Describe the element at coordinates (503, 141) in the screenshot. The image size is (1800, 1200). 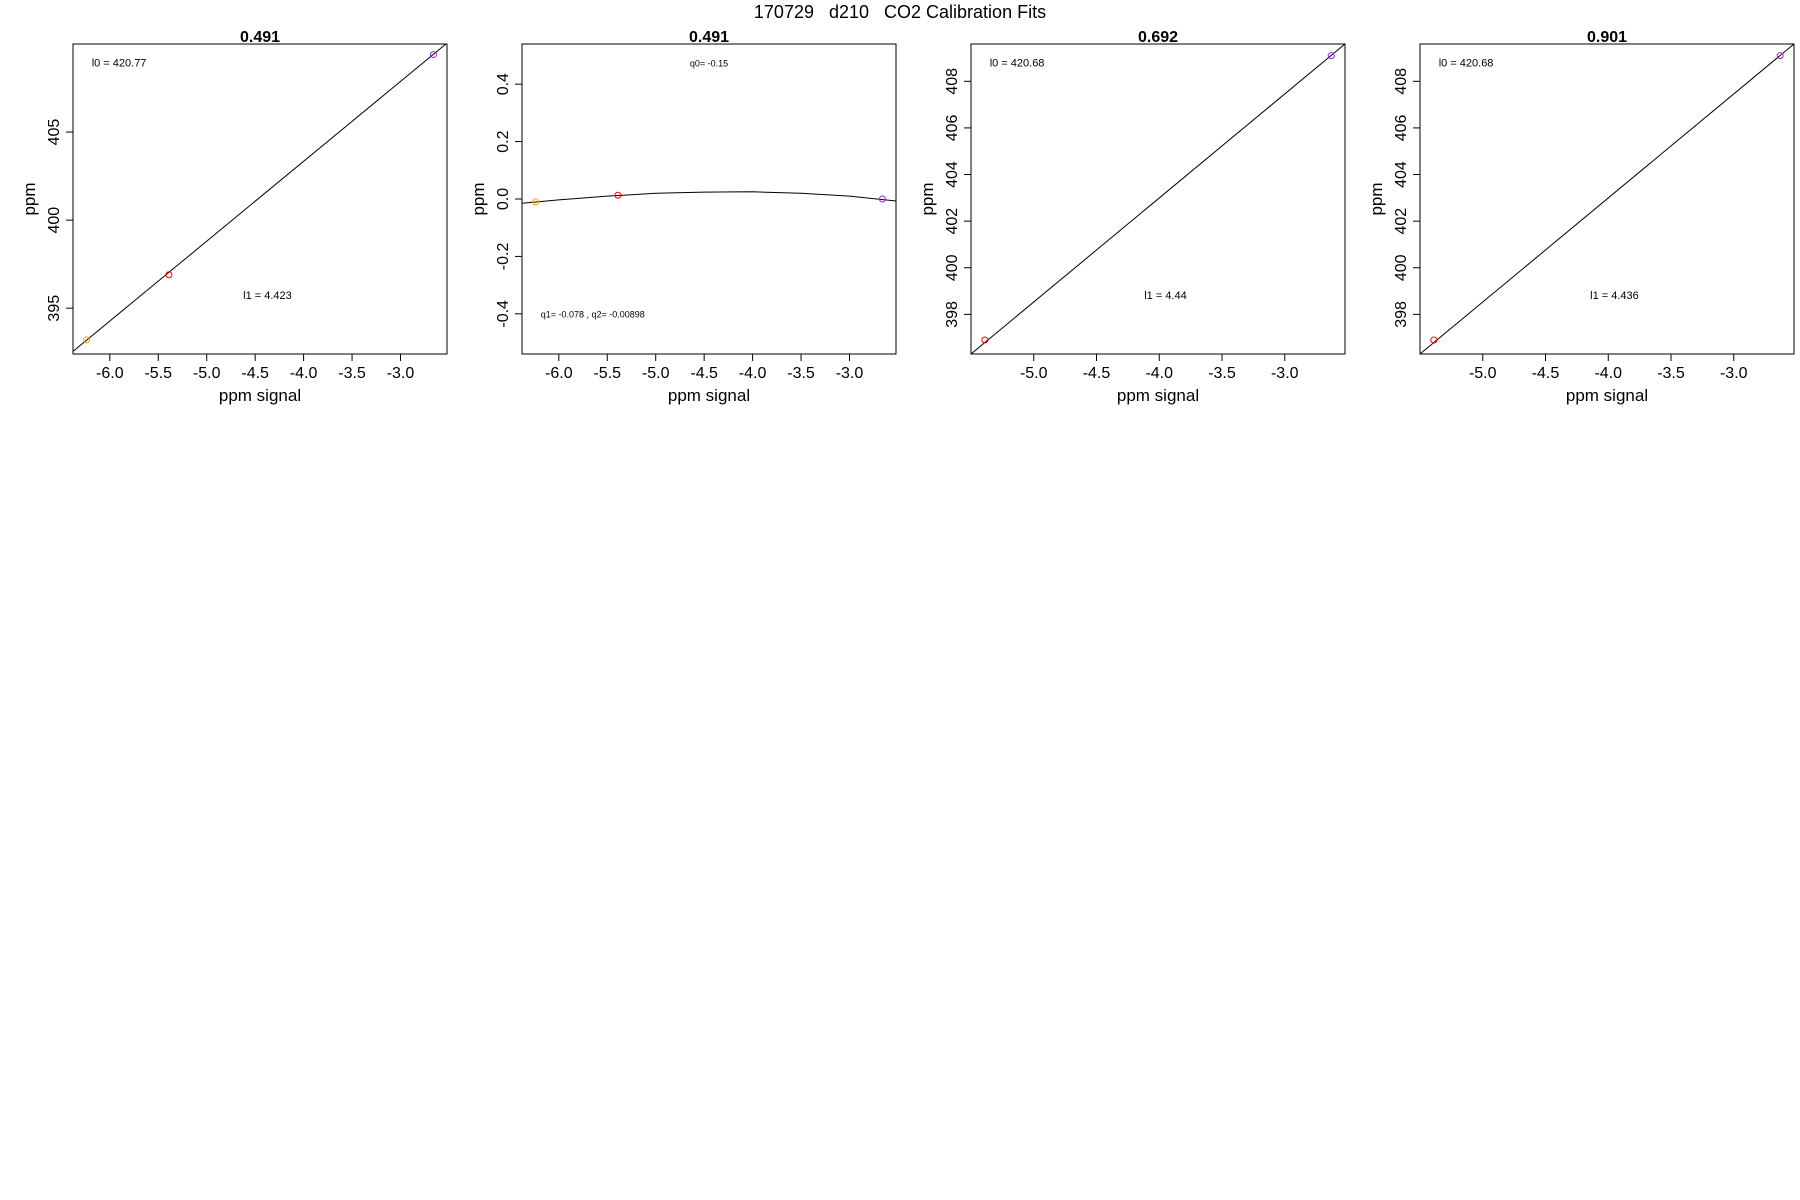
I see `y-tick-label: 0.2` at that location.